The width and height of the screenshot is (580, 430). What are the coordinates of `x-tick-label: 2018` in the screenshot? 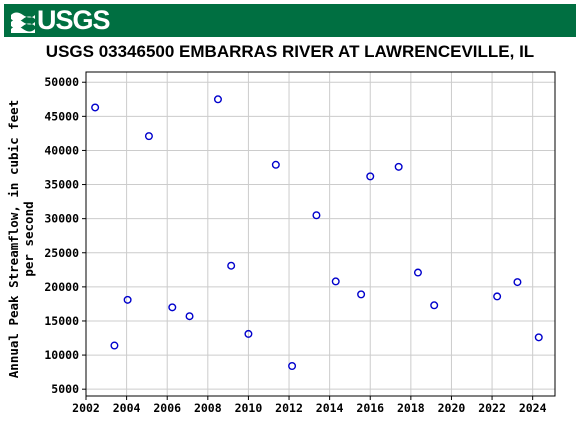 It's located at (411, 408).